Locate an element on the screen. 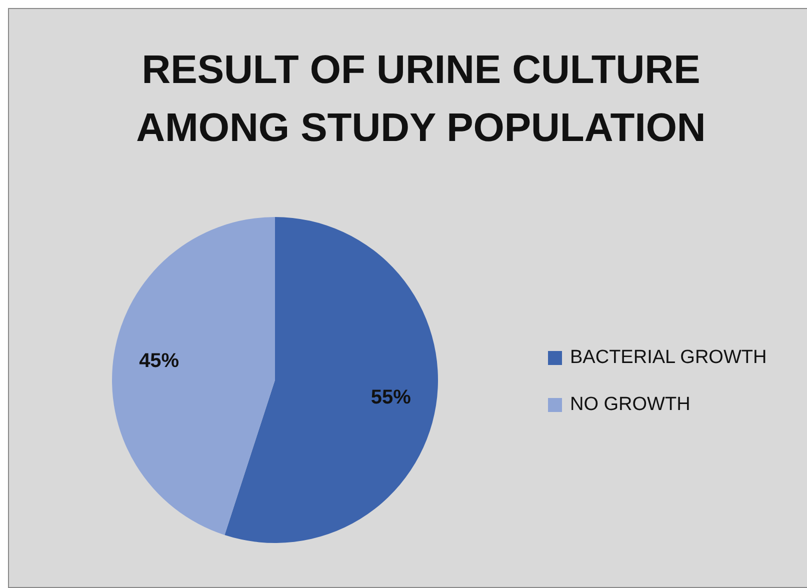 This screenshot has height=588, width=807. legend-label: NO GROWTH is located at coordinates (630, 405).